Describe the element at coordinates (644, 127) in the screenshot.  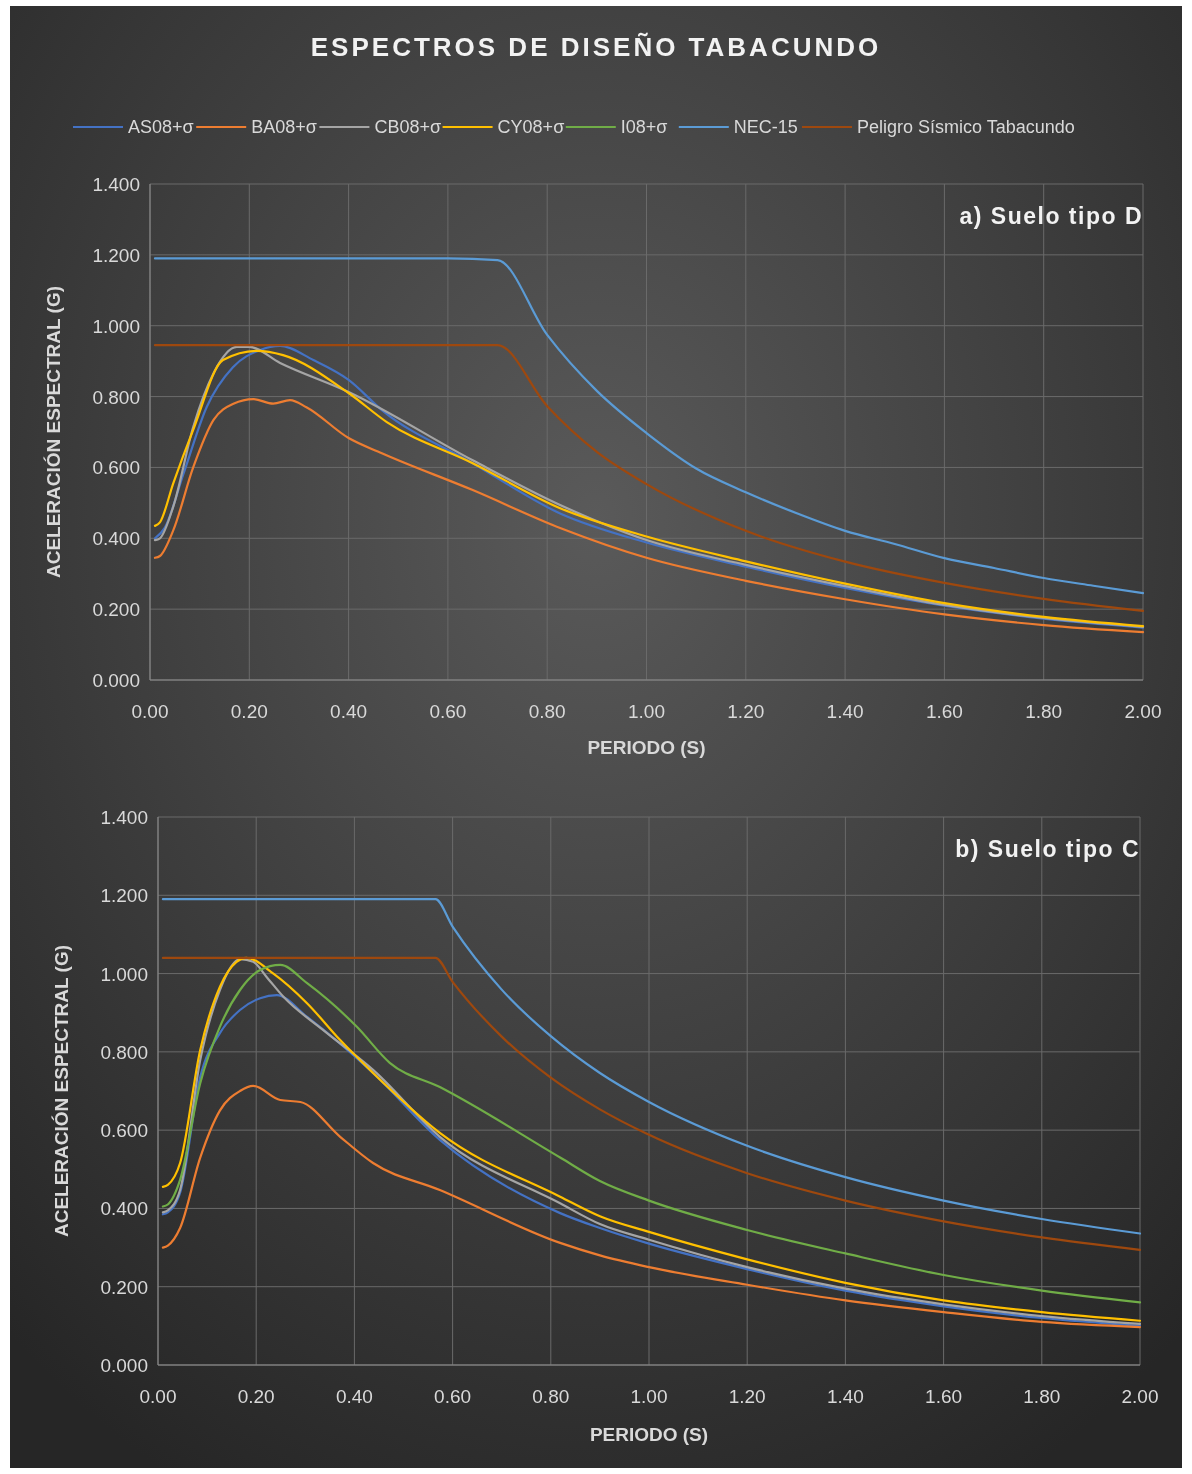
I see `legend-label: I08+σ` at that location.